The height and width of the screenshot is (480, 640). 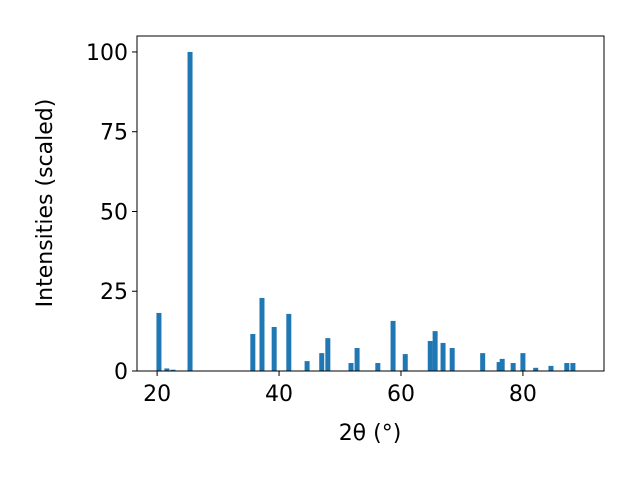 What do you see at coordinates (370, 433) in the screenshot?
I see `x-axis-label: 2θ (°)` at bounding box center [370, 433].